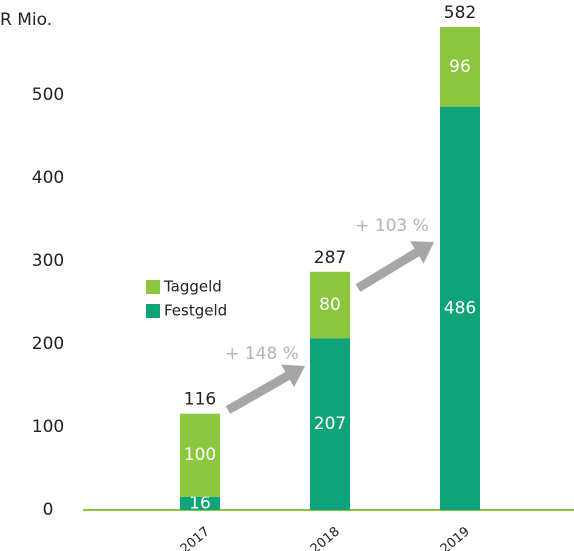 The image size is (574, 551). What do you see at coordinates (455, 537) in the screenshot?
I see `x-tick-label: 2019` at bounding box center [455, 537].